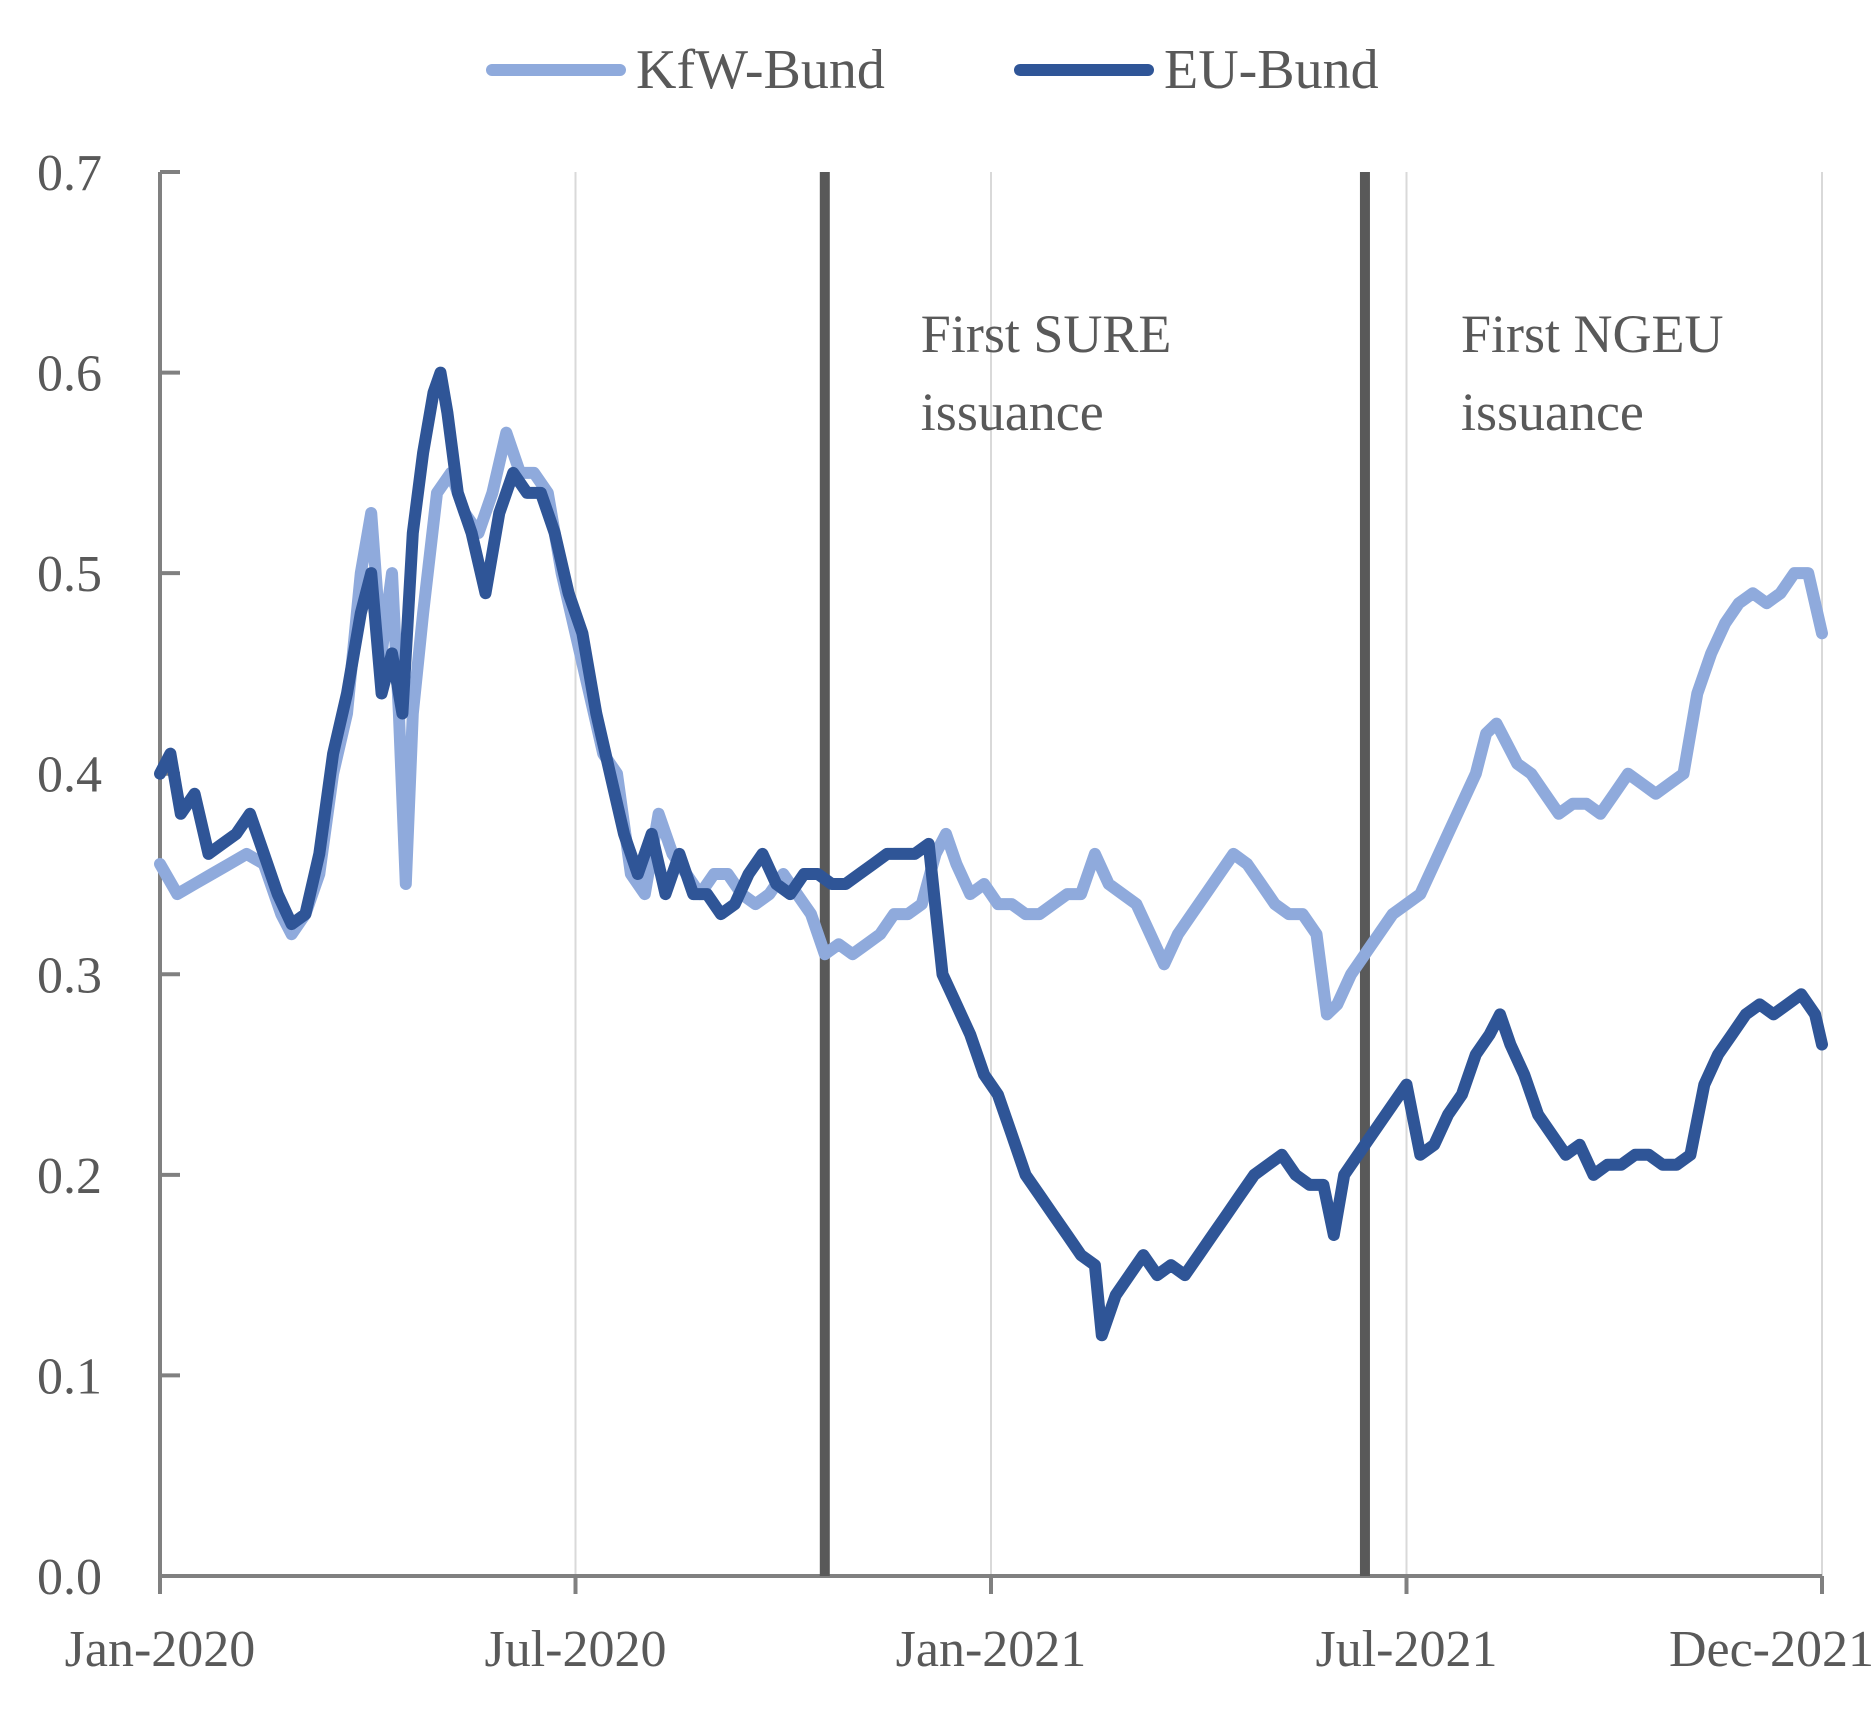 The image size is (1875, 1716). Describe the element at coordinates (1592, 334) in the screenshot. I see `event-label: First NGEU` at that location.